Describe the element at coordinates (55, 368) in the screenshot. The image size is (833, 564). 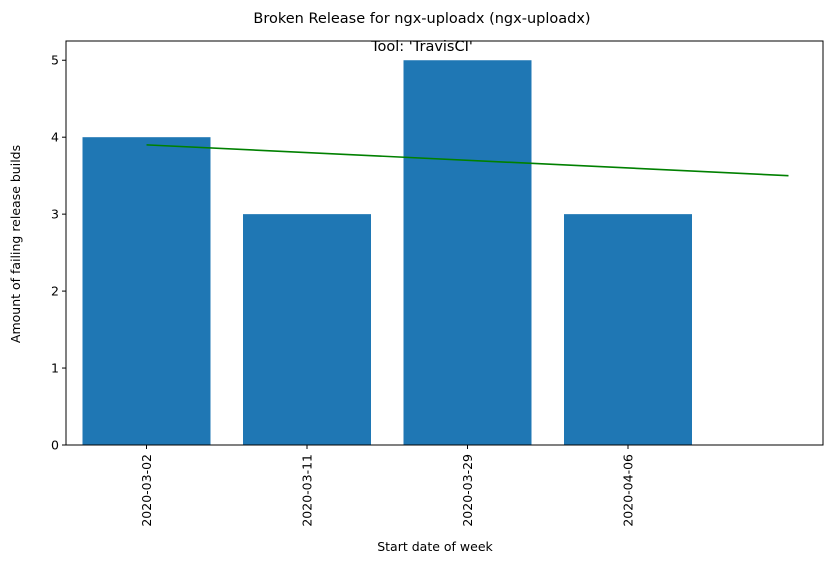
I see `y-tick-label: 1` at that location.